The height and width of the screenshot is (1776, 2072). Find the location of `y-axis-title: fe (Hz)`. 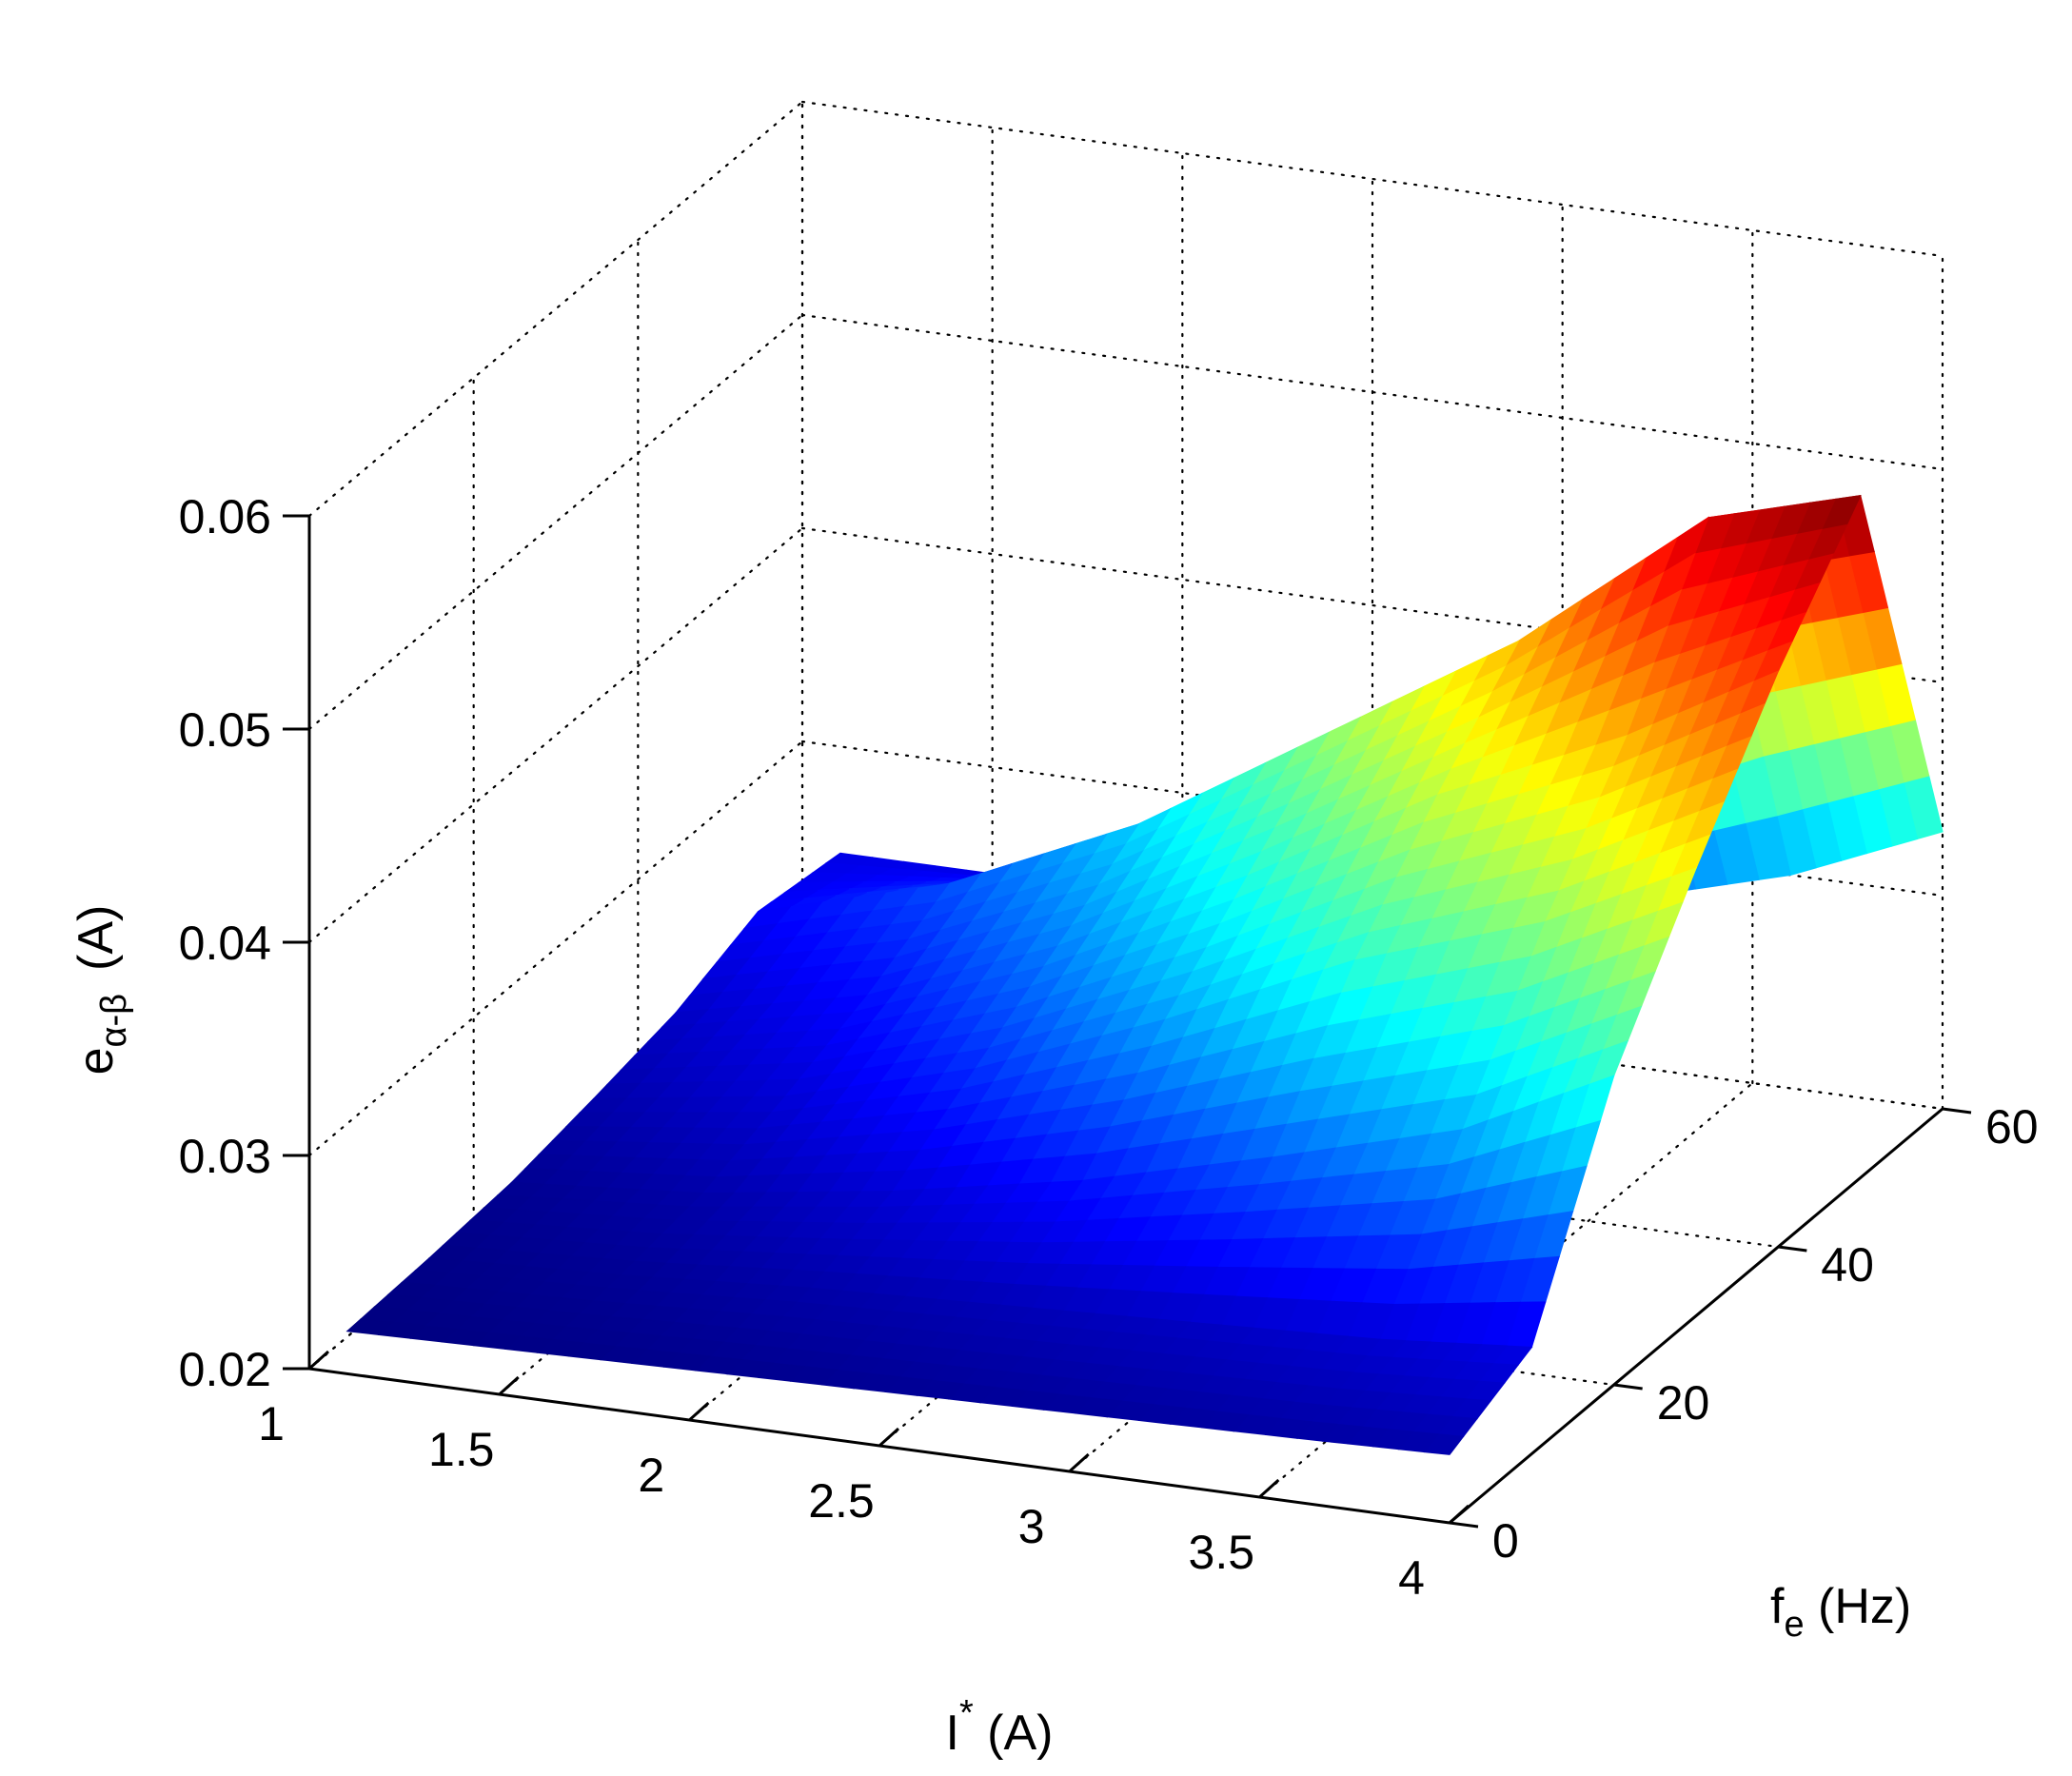

y-axis-title: fe (Hz) is located at coordinates (1840, 1612).